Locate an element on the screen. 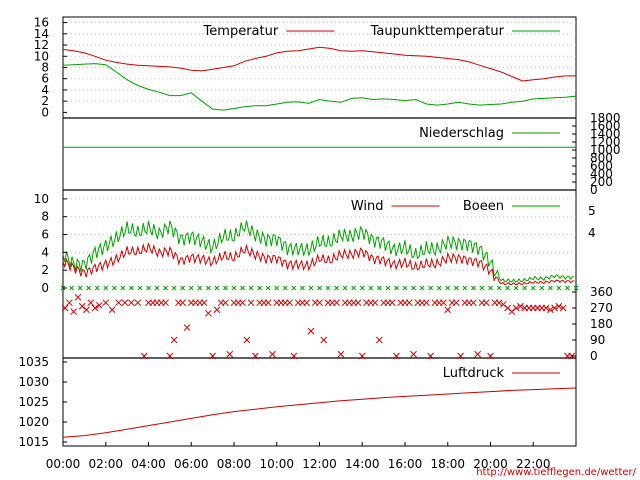 The height and width of the screenshot is (480, 640). xtick-label: 08:00 is located at coordinates (234, 464).